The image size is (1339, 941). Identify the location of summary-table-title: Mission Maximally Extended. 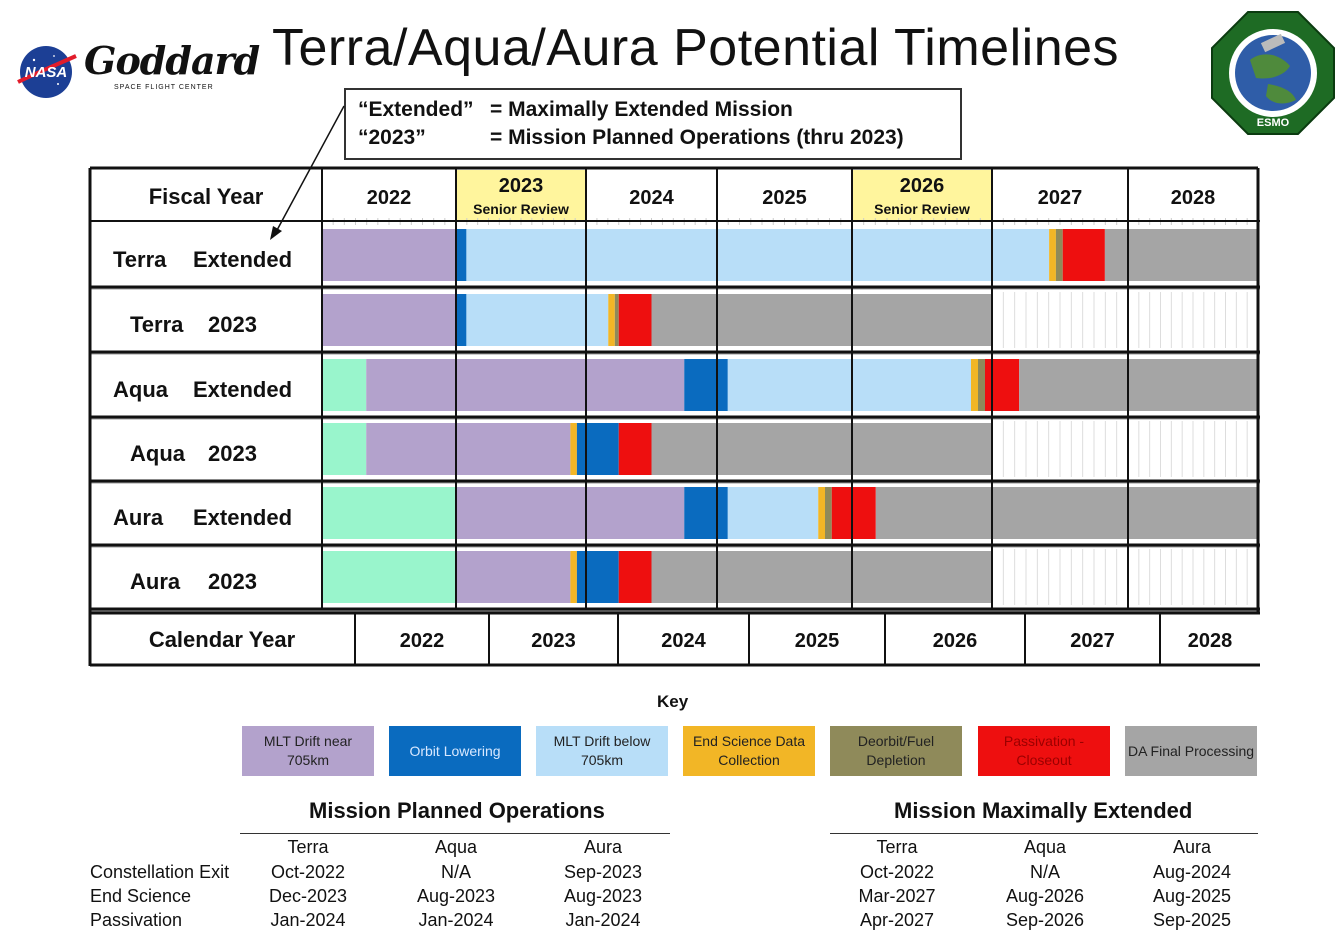
(1043, 810).